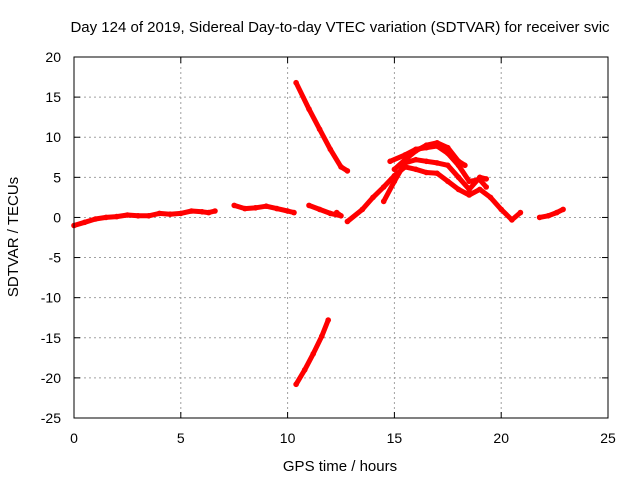 This screenshot has height=480, width=640. What do you see at coordinates (288, 438) in the screenshot?
I see `x-tick-label: 10` at bounding box center [288, 438].